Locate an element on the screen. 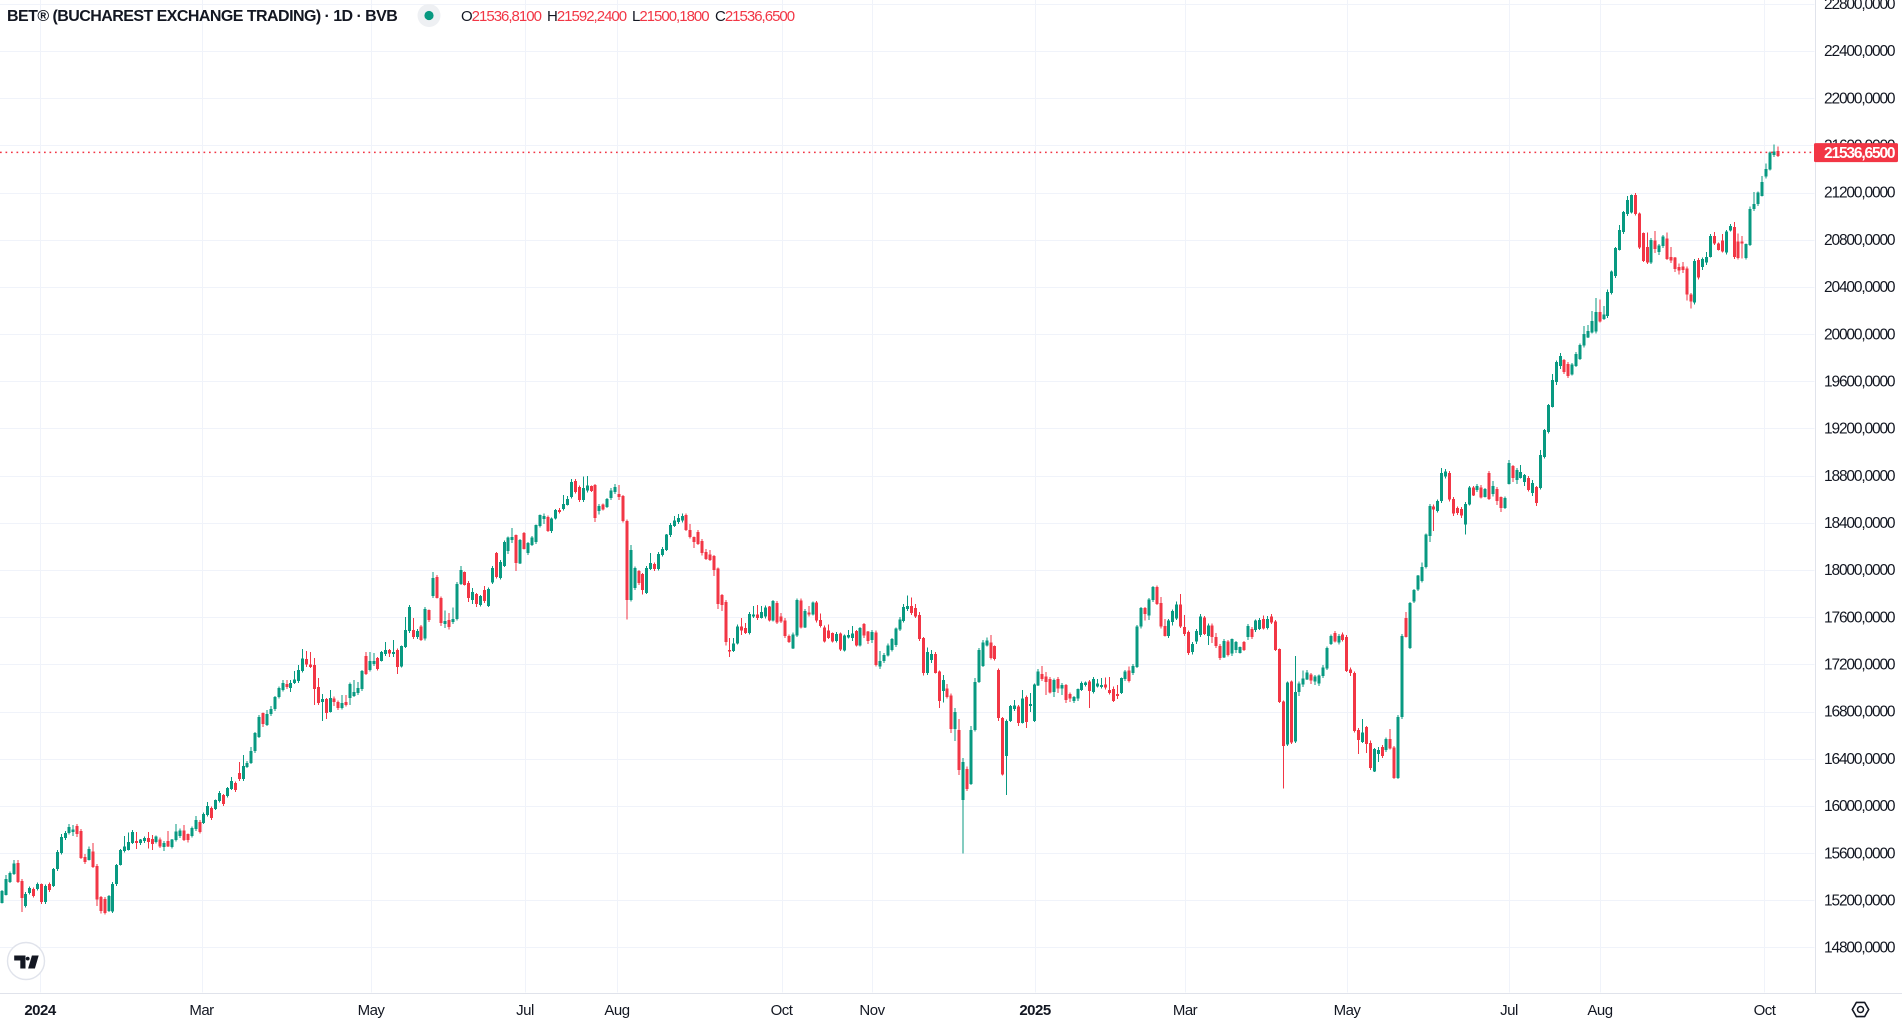 The height and width of the screenshot is (1031, 1902). svg-text: 2025 is located at coordinates (1035, 1010).